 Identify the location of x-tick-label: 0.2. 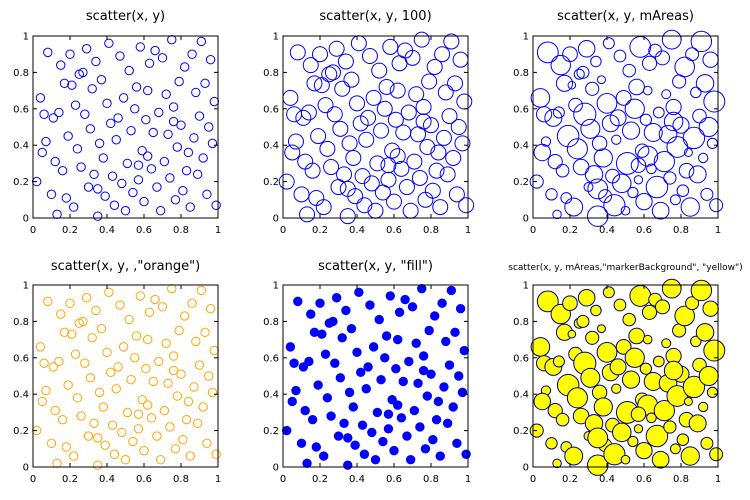
(570, 479).